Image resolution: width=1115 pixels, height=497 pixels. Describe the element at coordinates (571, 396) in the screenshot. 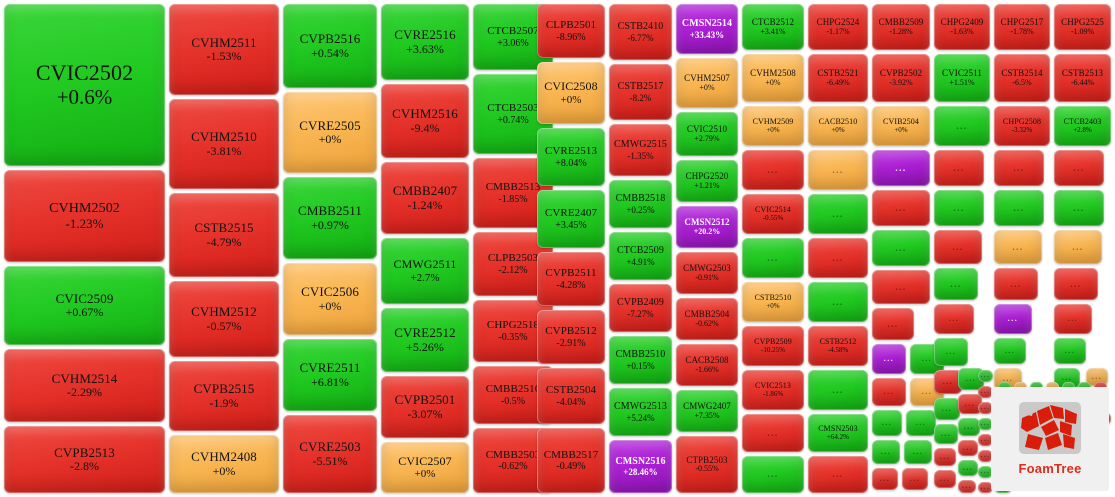

I see `treemap-cell: CSTB2504 -4.04%` at that location.